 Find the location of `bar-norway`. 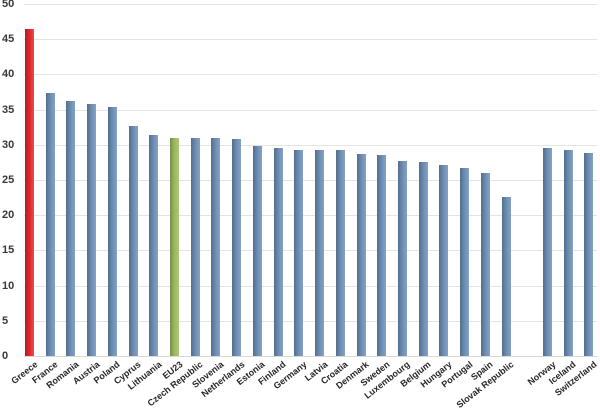

bar-norway is located at coordinates (547, 252).